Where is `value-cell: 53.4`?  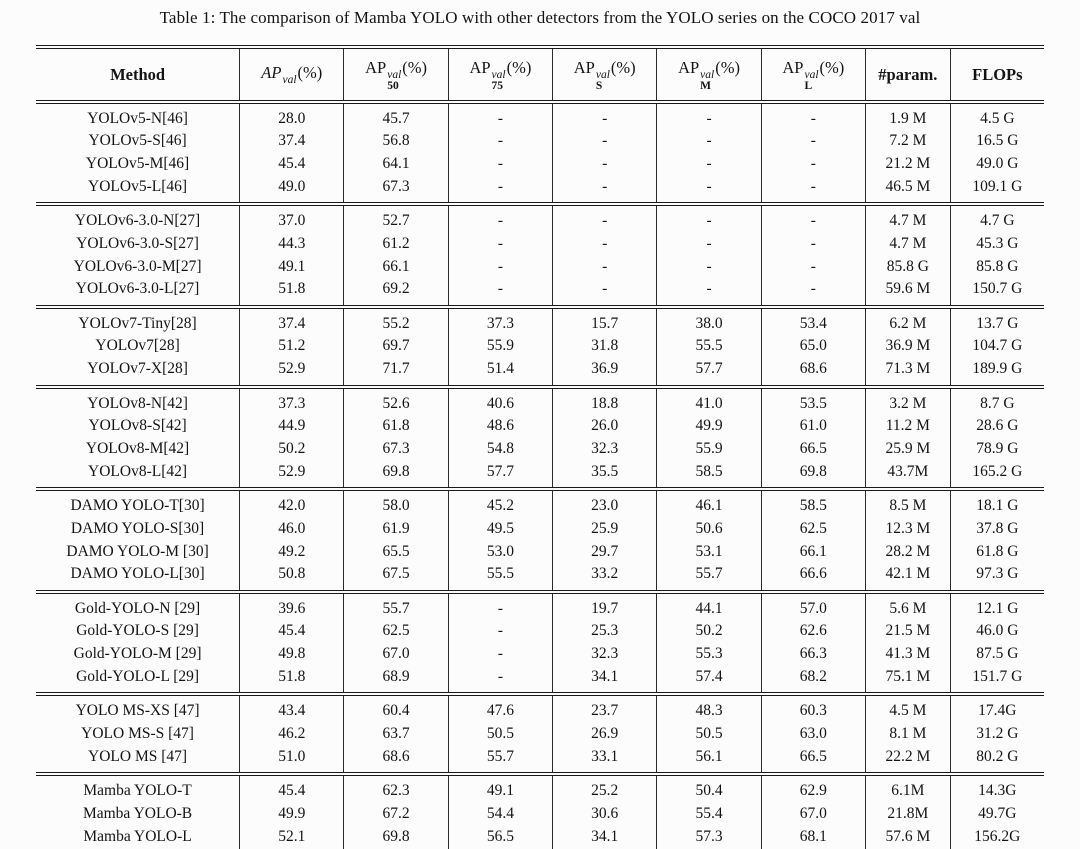 value-cell: 53.4 is located at coordinates (813, 320).